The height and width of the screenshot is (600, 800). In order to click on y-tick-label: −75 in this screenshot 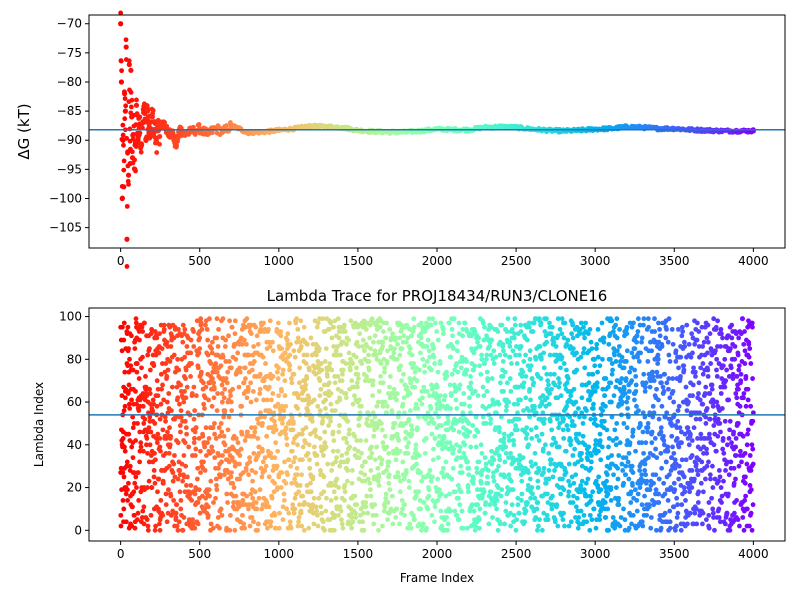, I will do `click(69, 53)`.